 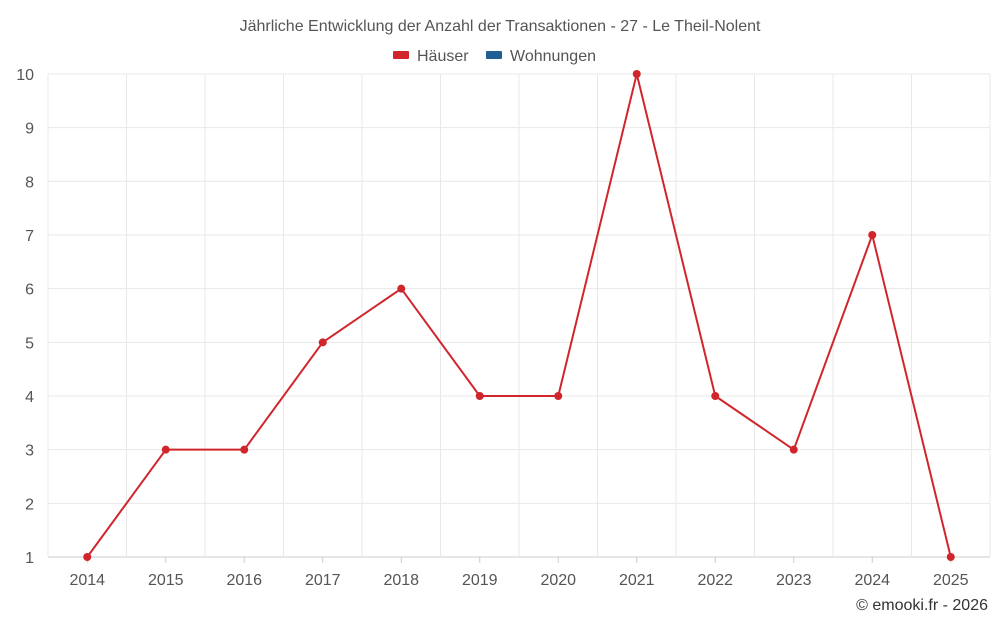 I want to click on x-tick-label-2023: 2023, so click(x=794, y=580).